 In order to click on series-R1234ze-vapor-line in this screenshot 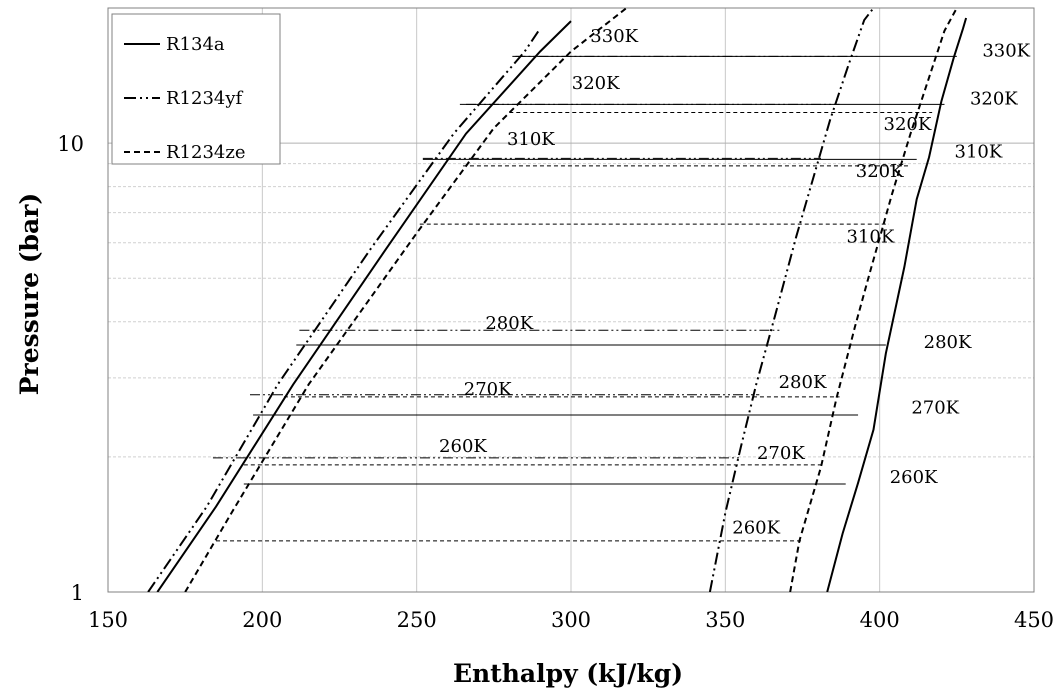, I will do `click(873, 300)`.